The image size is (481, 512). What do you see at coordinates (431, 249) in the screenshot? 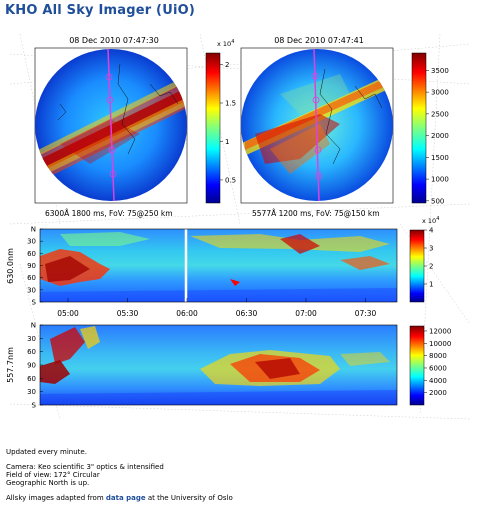
I see `colorbar-tick-label: 3` at bounding box center [431, 249].